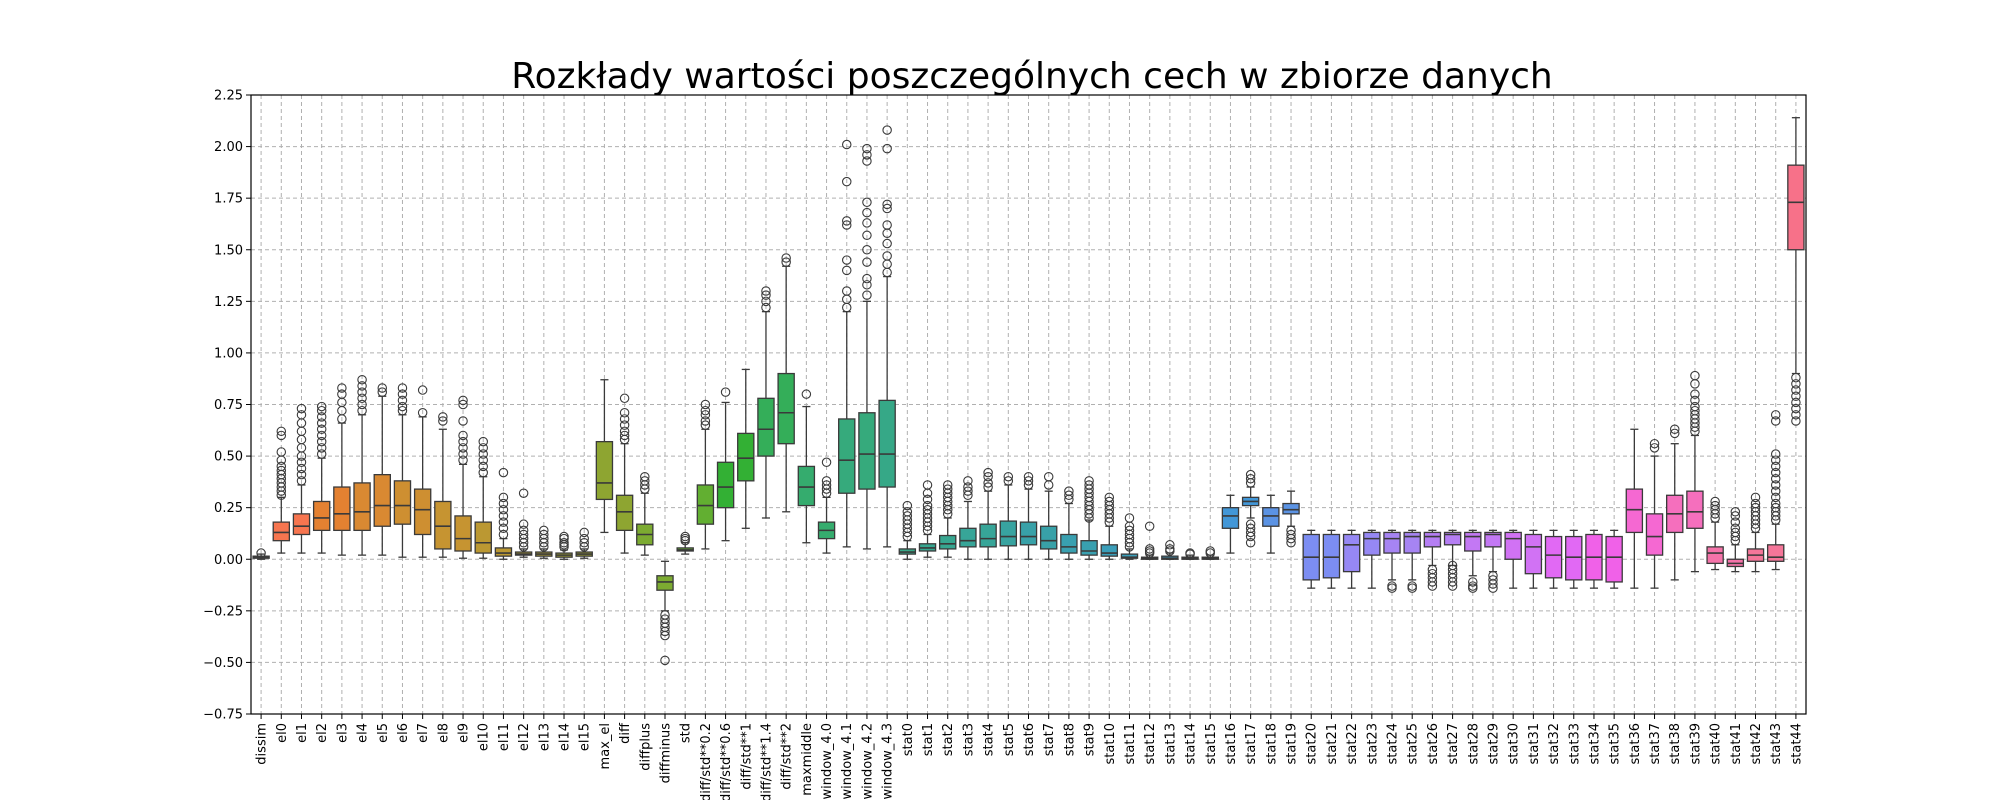 The image size is (2000, 800). What do you see at coordinates (1574, 559) in the screenshot?
I see `box-stat33` at bounding box center [1574, 559].